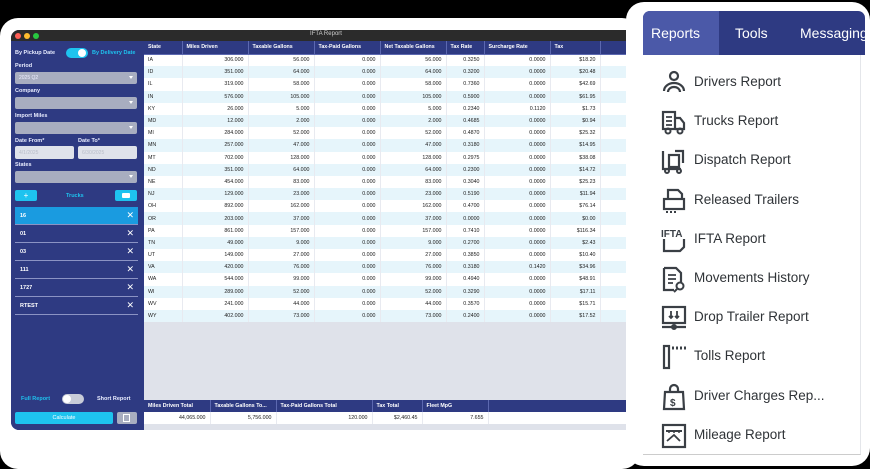 This screenshot has width=870, height=469. What do you see at coordinates (36, 36) in the screenshot?
I see `maximize-window-button` at bounding box center [36, 36].